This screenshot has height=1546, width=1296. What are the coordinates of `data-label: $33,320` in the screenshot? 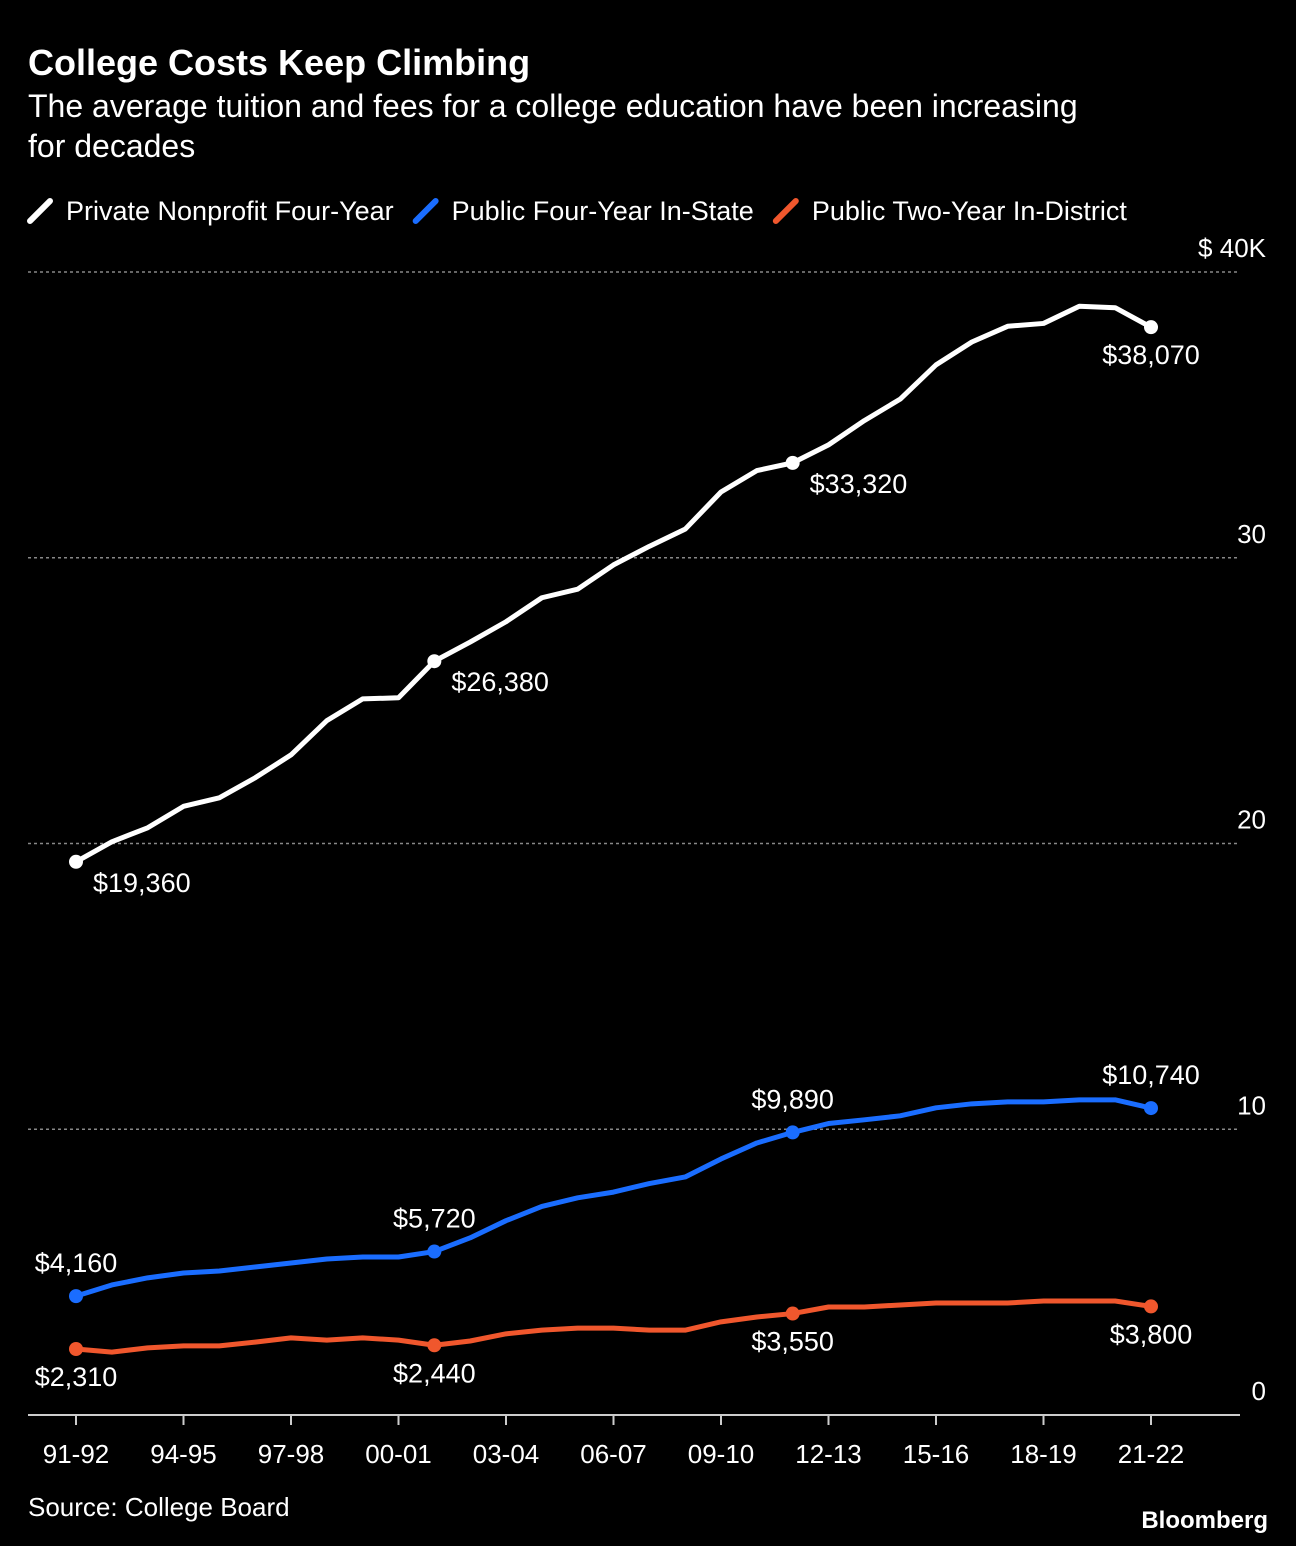 It's located at (859, 484).